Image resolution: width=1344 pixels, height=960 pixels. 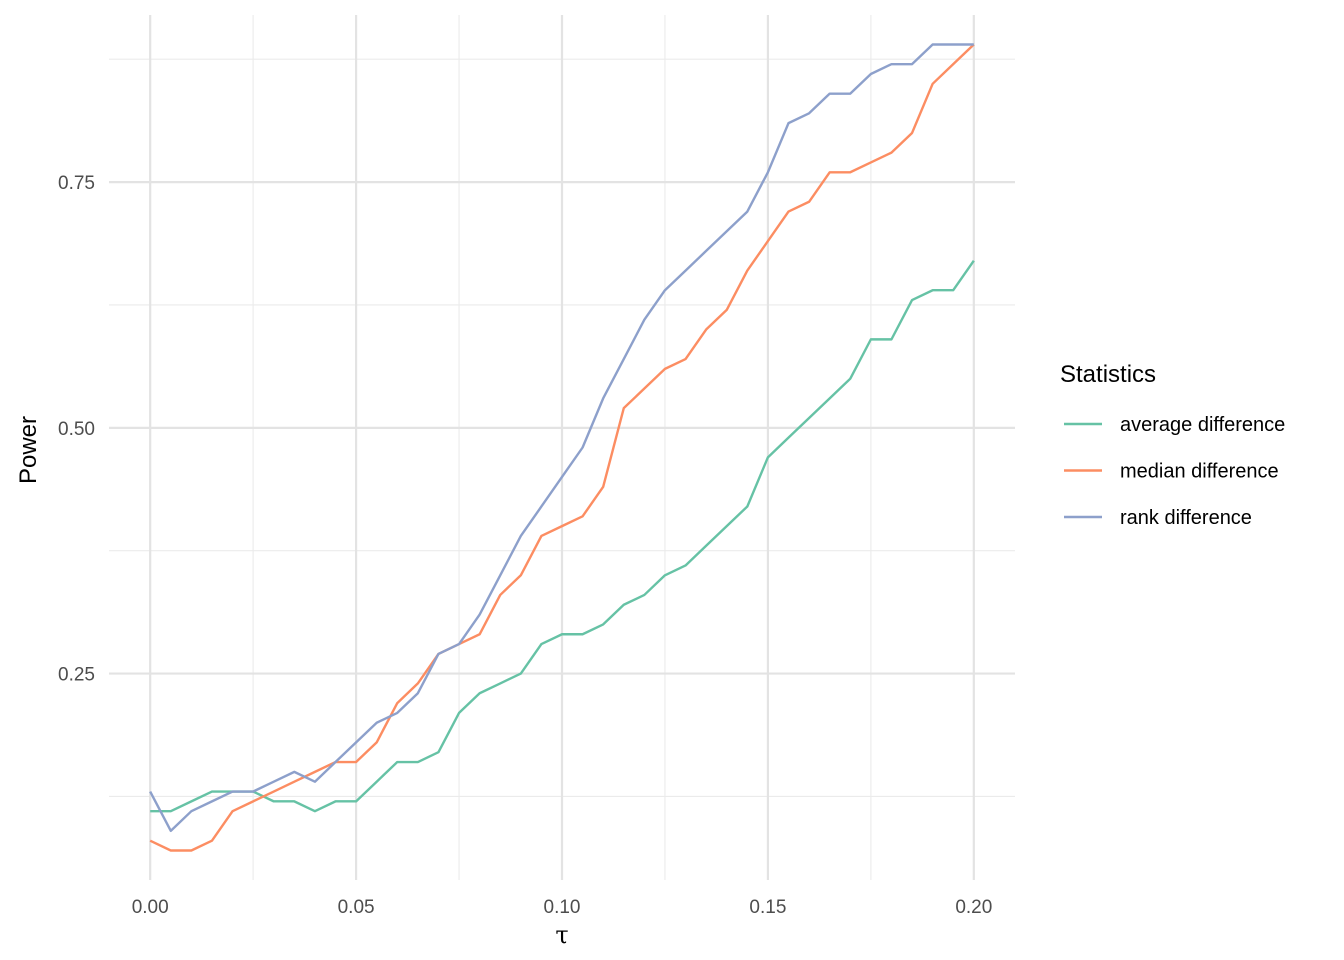 I want to click on x-tick-label: 0.20, so click(x=973, y=907).